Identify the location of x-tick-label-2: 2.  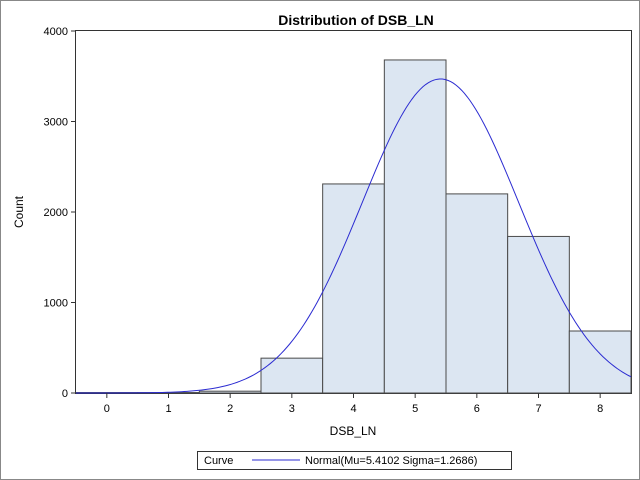
(230, 409).